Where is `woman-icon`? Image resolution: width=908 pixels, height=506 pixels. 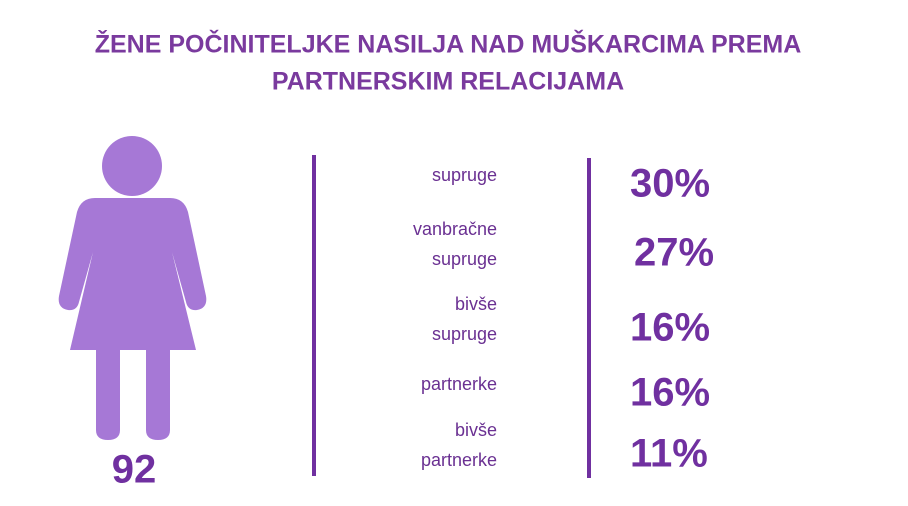 woman-icon is located at coordinates (132, 288).